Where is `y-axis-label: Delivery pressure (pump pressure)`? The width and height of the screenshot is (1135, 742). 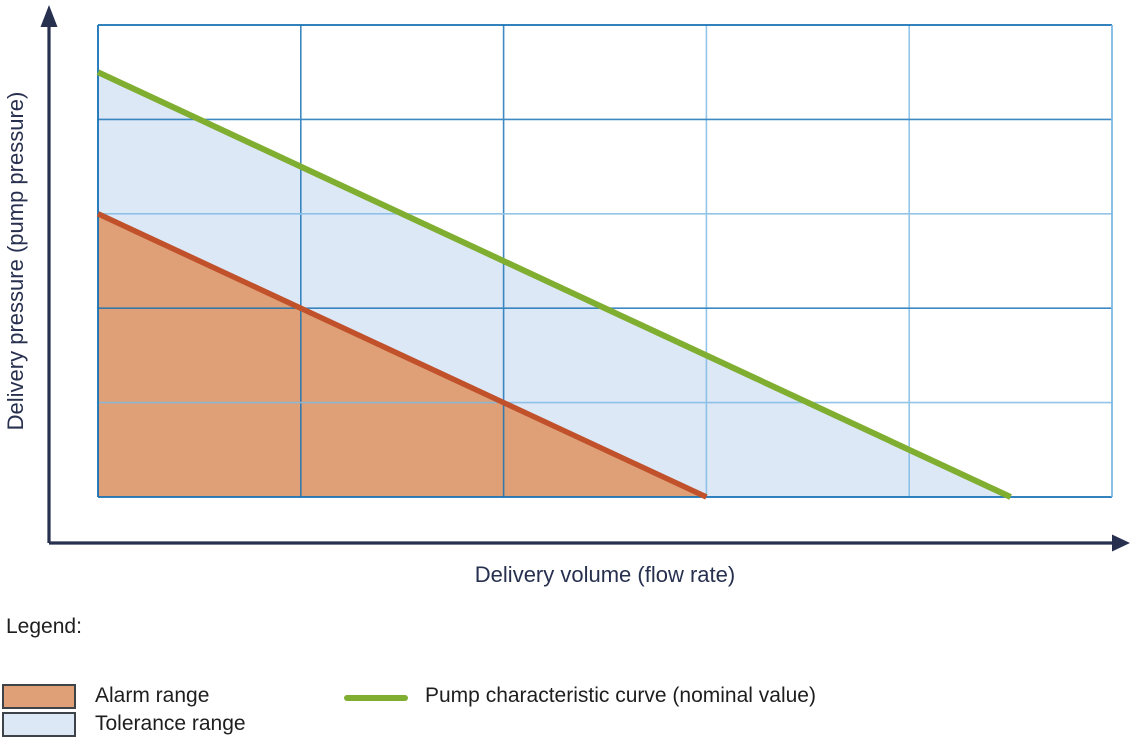
y-axis-label: Delivery pressure (pump pressure) is located at coordinates (15, 261).